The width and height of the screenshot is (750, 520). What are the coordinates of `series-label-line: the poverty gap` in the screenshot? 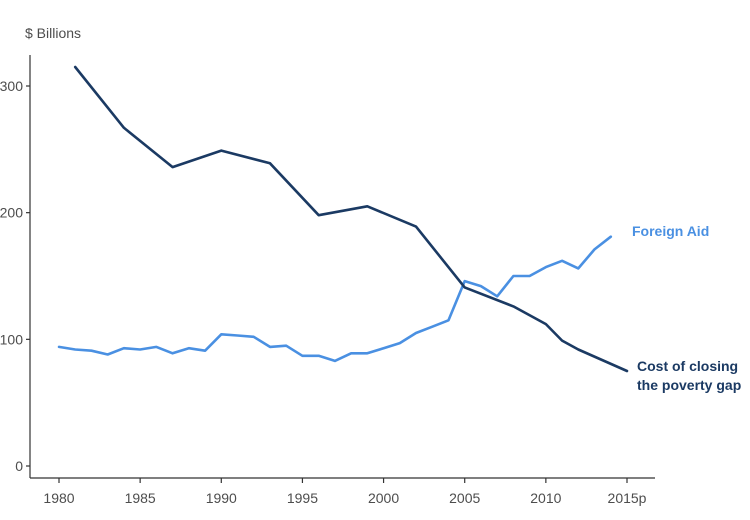 It's located at (689, 385).